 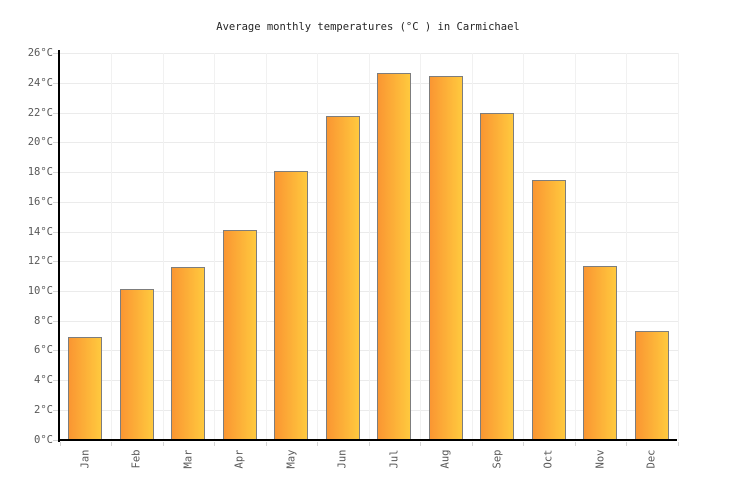 I want to click on x-axis-label: Aug, so click(x=446, y=459).